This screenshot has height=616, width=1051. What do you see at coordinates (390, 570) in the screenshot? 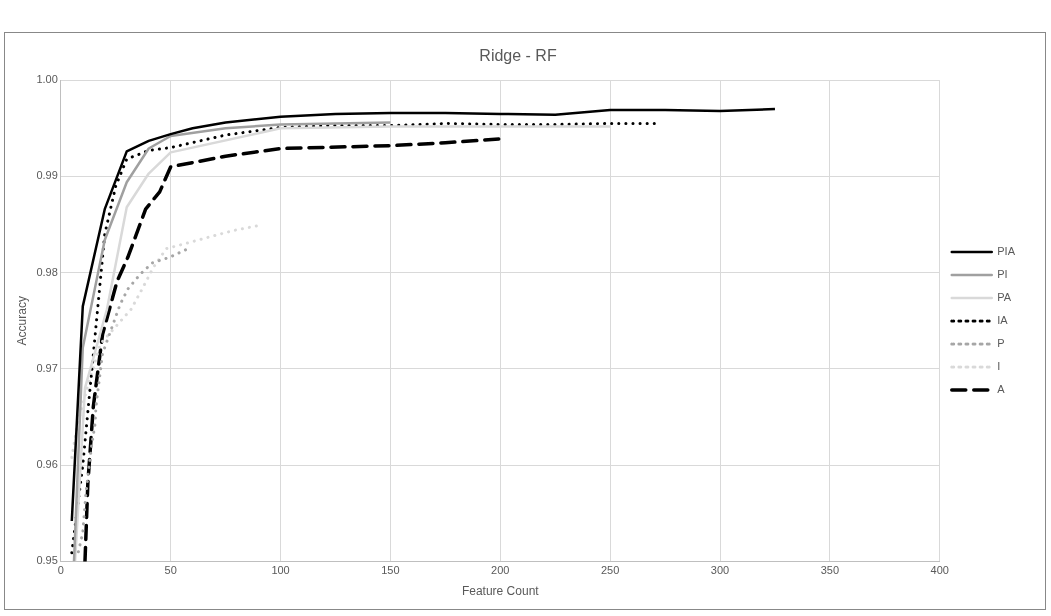
I see `x-tick-label: 150` at bounding box center [390, 570].